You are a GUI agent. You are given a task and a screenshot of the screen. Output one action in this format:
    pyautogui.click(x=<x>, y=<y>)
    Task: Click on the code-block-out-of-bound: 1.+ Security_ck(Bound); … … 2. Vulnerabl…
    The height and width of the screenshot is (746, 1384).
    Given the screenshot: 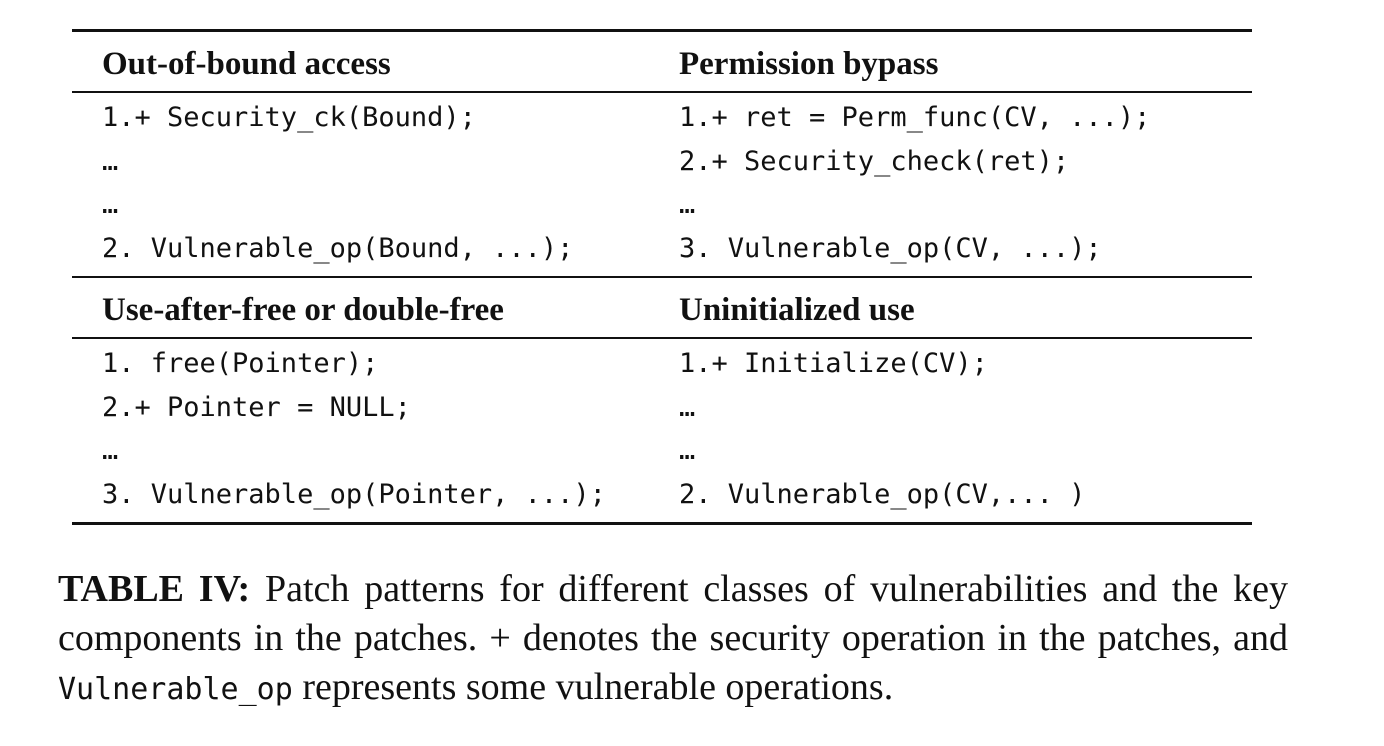 What is the action you would take?
    pyautogui.click(x=375, y=183)
    